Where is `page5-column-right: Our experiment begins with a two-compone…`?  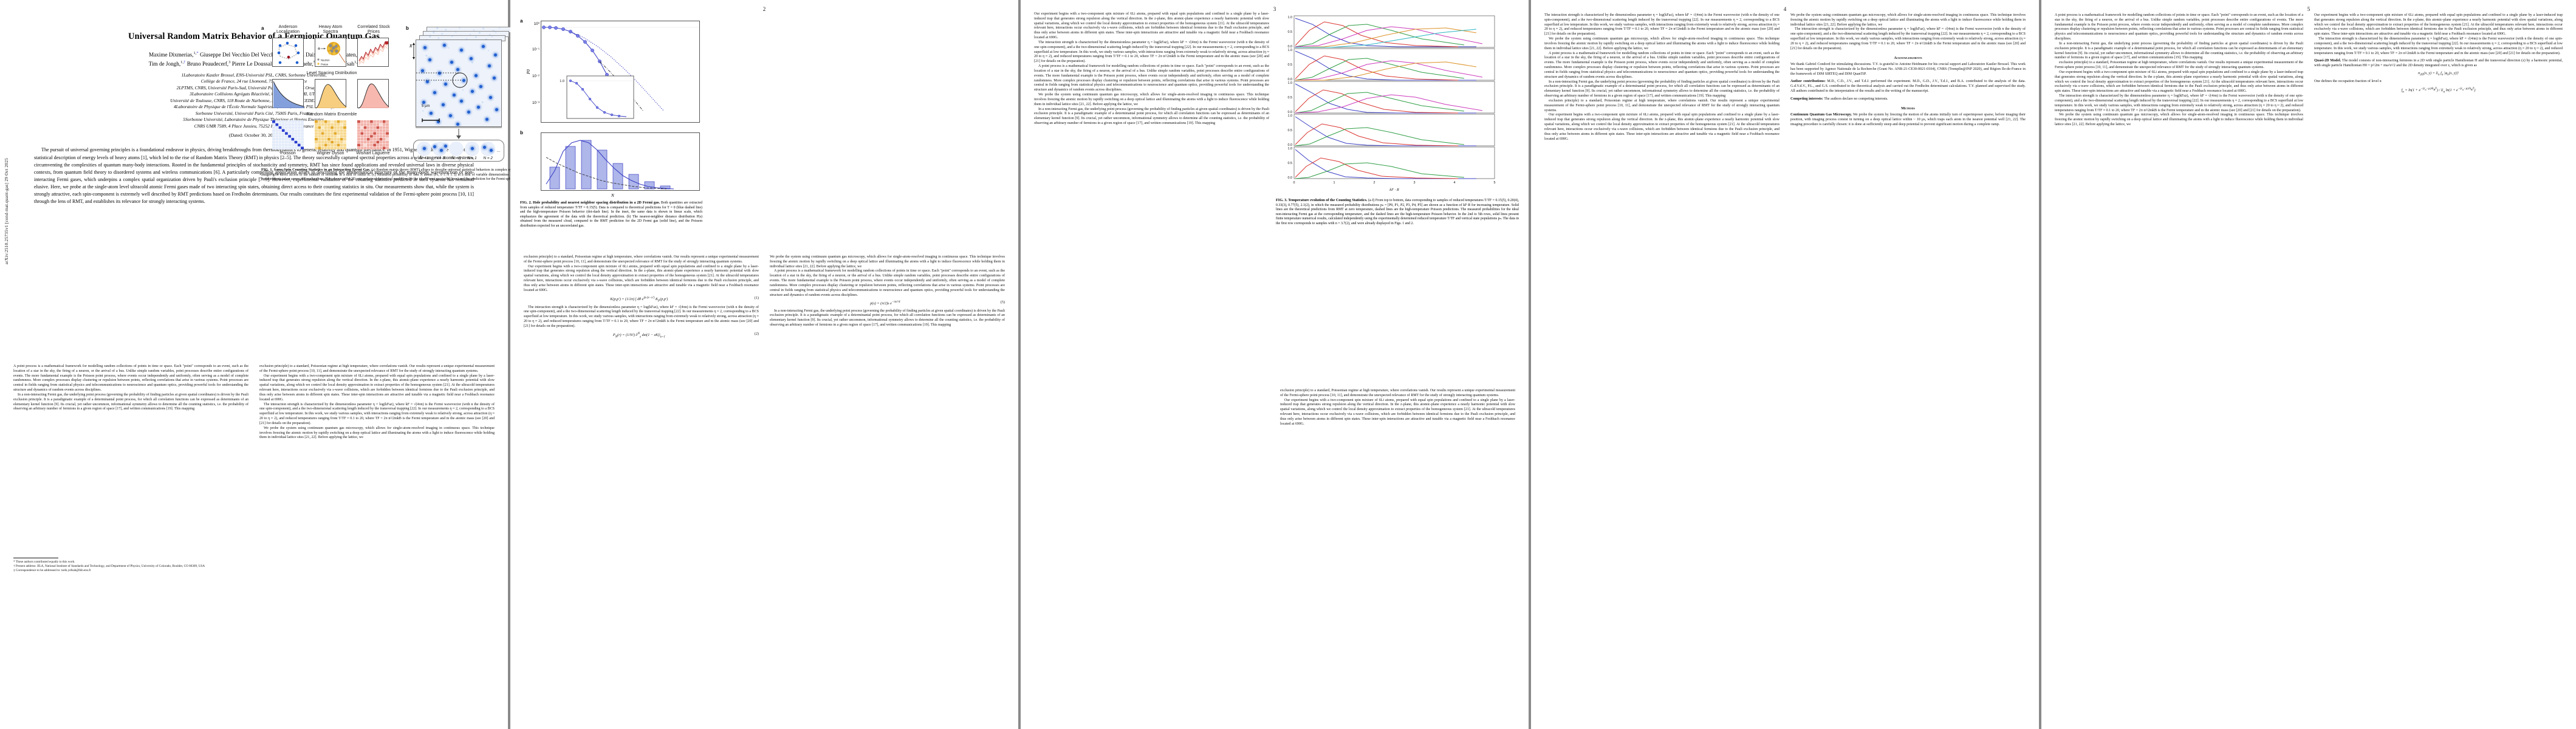
page5-column-right: Our experiment begins with a two-compone… is located at coordinates (2438, 71).